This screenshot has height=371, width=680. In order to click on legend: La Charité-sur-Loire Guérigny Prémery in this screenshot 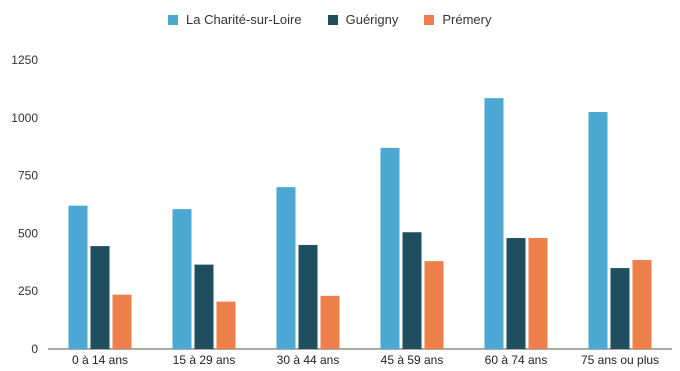, I will do `click(329, 19)`.